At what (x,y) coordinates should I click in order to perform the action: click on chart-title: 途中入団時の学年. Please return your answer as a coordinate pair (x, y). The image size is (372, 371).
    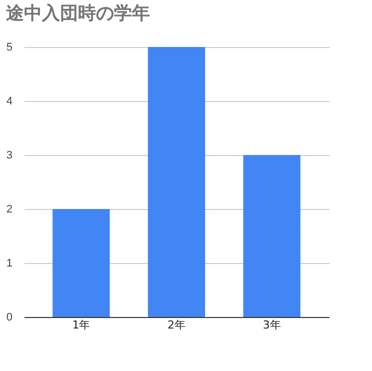
    Looking at the image, I should click on (78, 13).